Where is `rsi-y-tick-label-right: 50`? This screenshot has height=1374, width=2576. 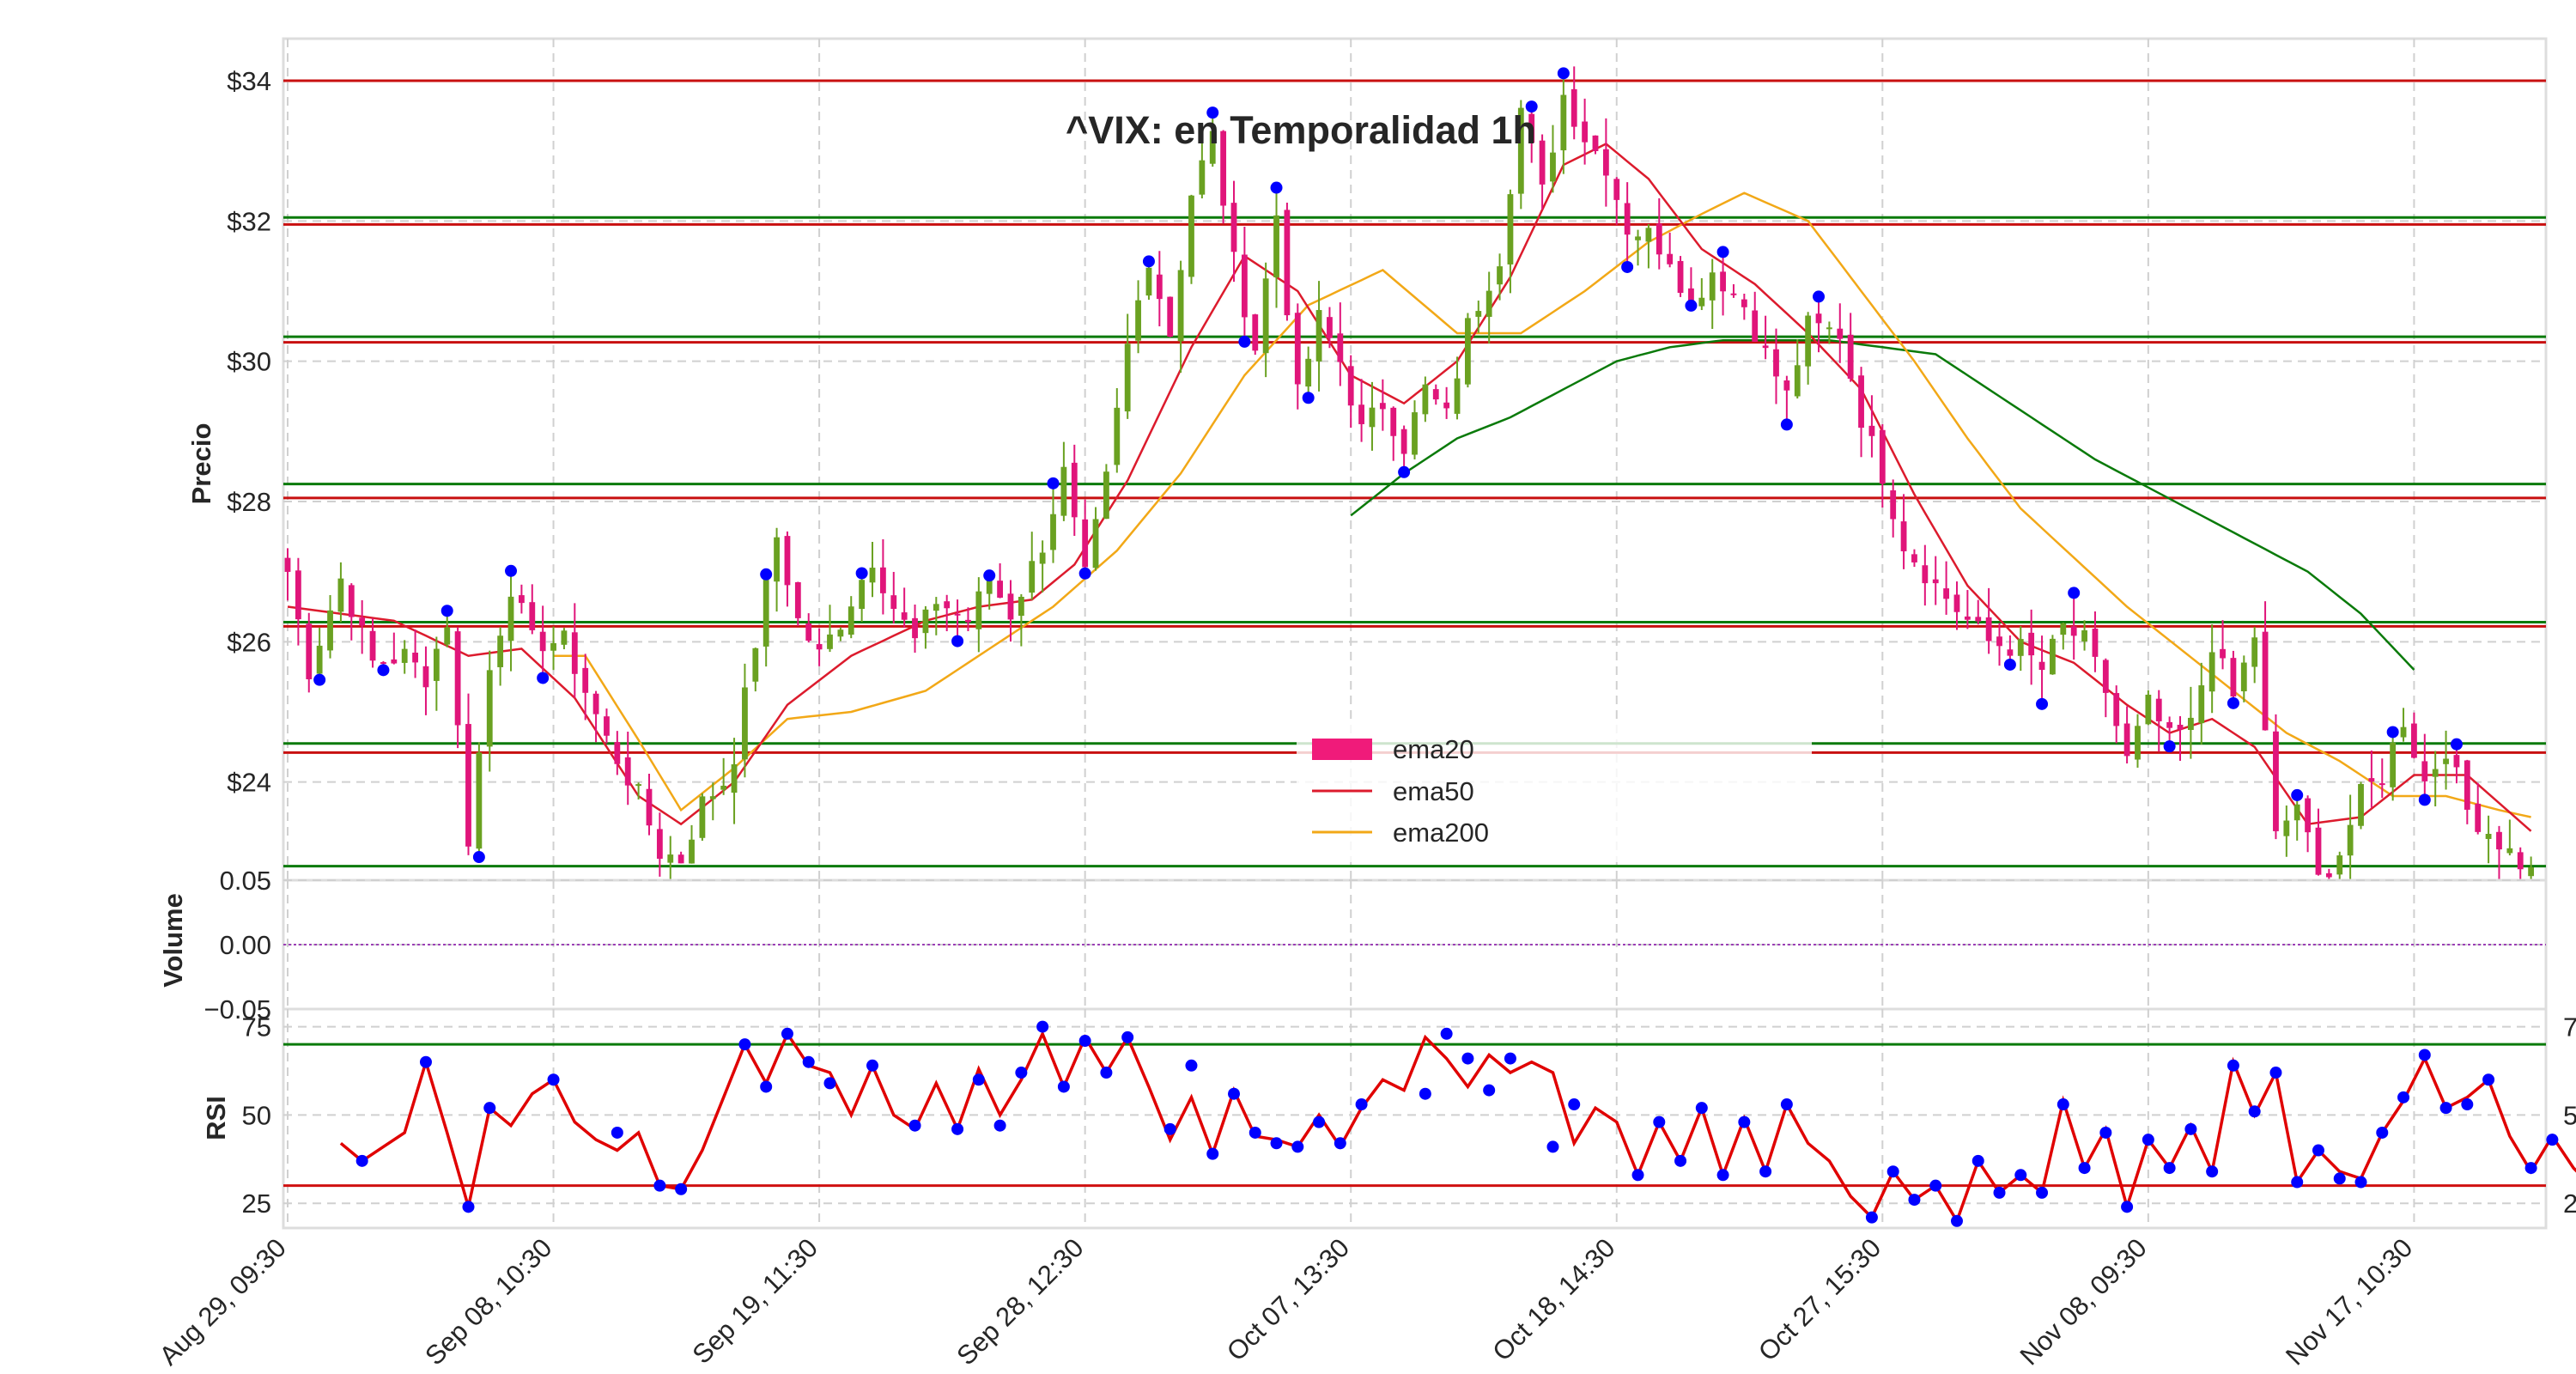 rsi-y-tick-label-right: 50 is located at coordinates (2569, 1115).